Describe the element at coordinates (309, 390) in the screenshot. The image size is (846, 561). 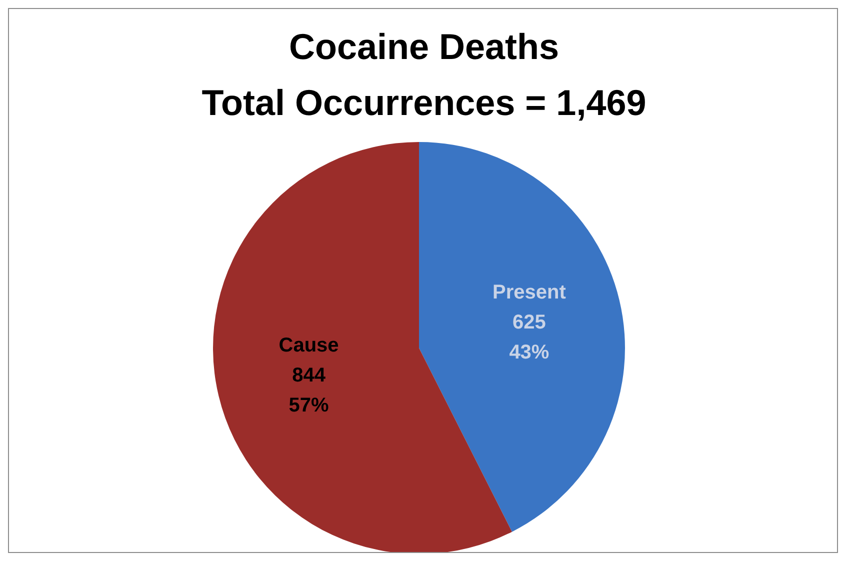
I see `data-label: 844 57%` at that location.